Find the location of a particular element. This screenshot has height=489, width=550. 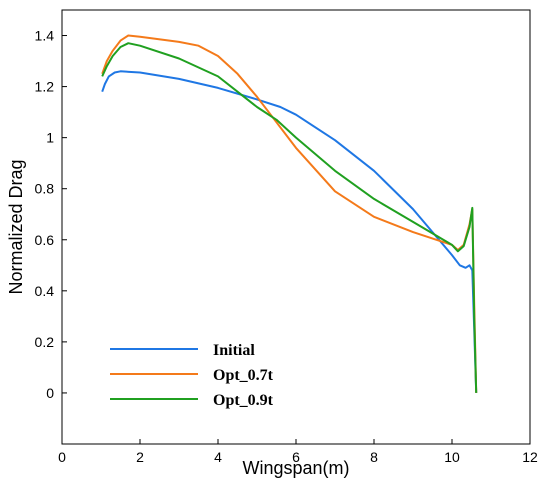

y-tick-label: 0.4 is located at coordinates (45, 291).